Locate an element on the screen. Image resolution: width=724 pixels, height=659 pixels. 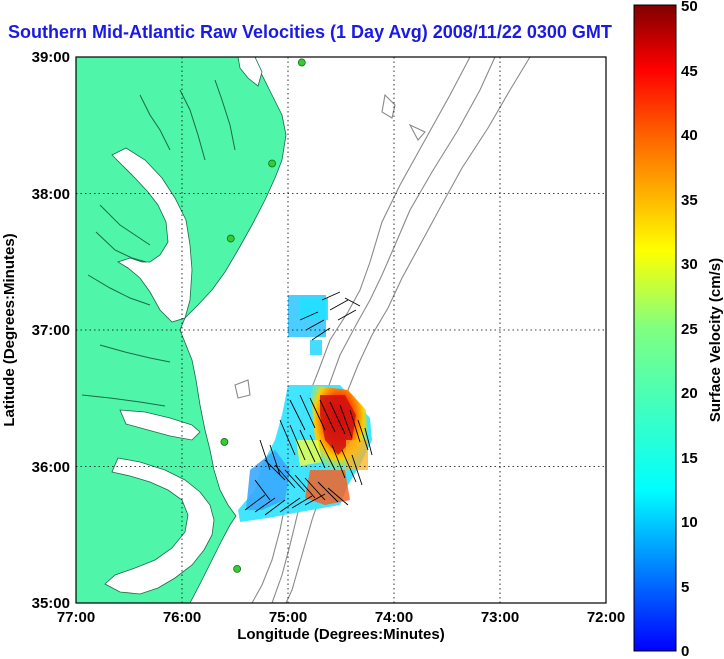
colorbar-tick-label: 20 is located at coordinates (689, 393).